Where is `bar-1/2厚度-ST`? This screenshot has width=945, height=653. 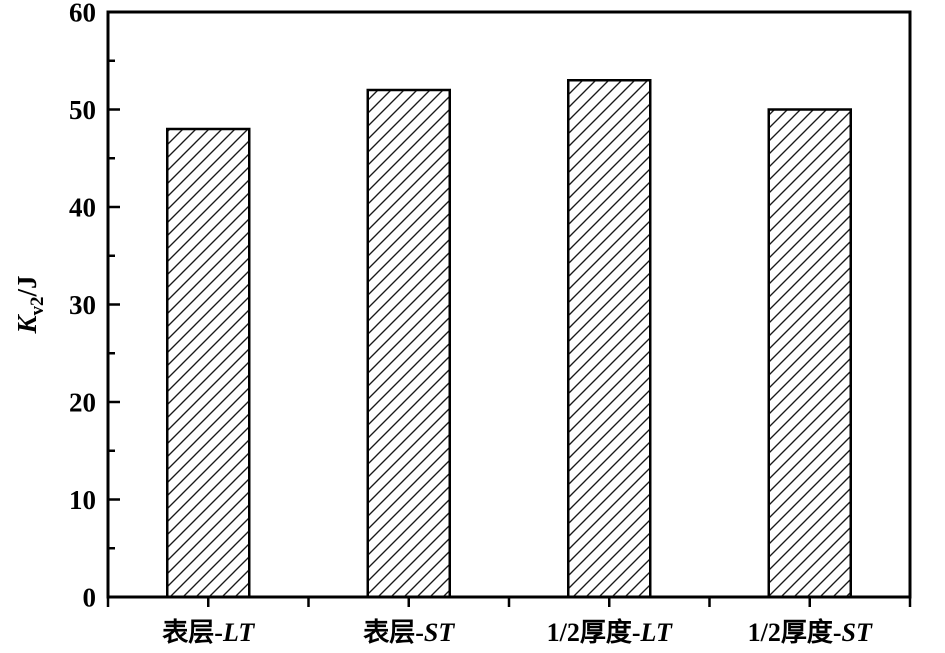 bar-1/2厚度-ST is located at coordinates (809, 353).